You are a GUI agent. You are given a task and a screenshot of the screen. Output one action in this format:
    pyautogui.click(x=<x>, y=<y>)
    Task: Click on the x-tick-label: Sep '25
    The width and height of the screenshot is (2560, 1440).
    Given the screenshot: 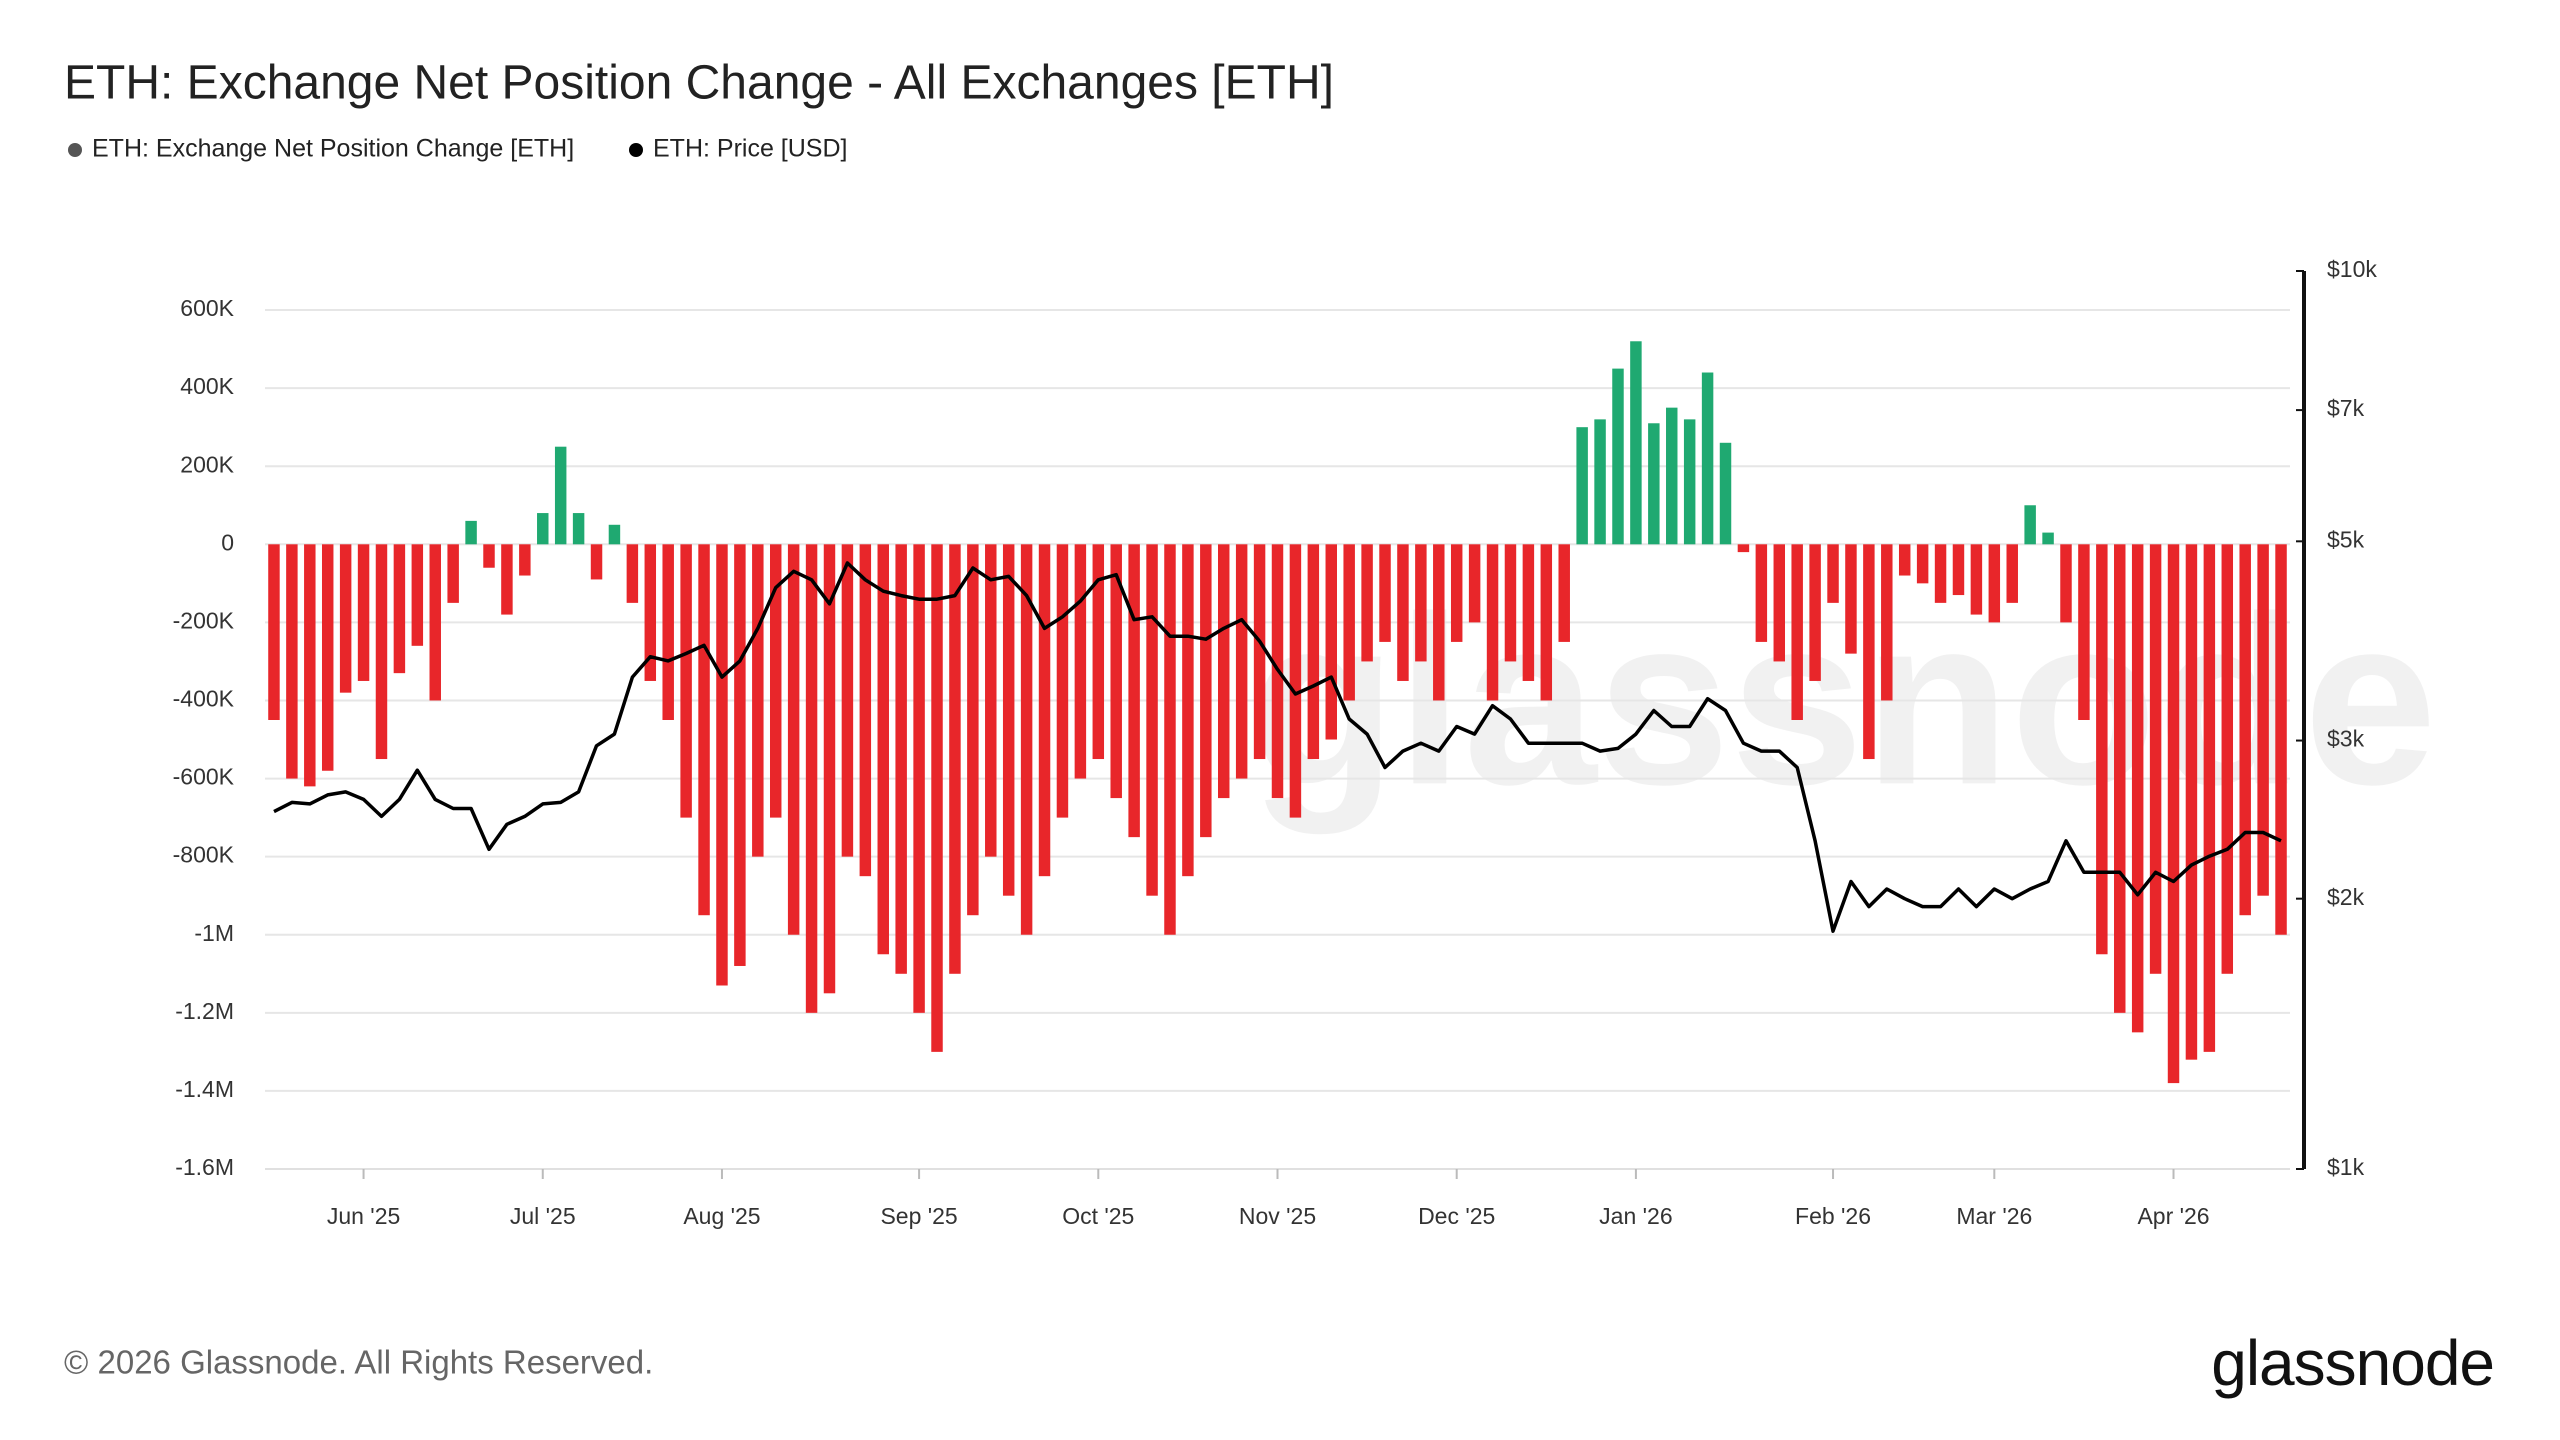 What is the action you would take?
    pyautogui.click(x=918, y=1216)
    